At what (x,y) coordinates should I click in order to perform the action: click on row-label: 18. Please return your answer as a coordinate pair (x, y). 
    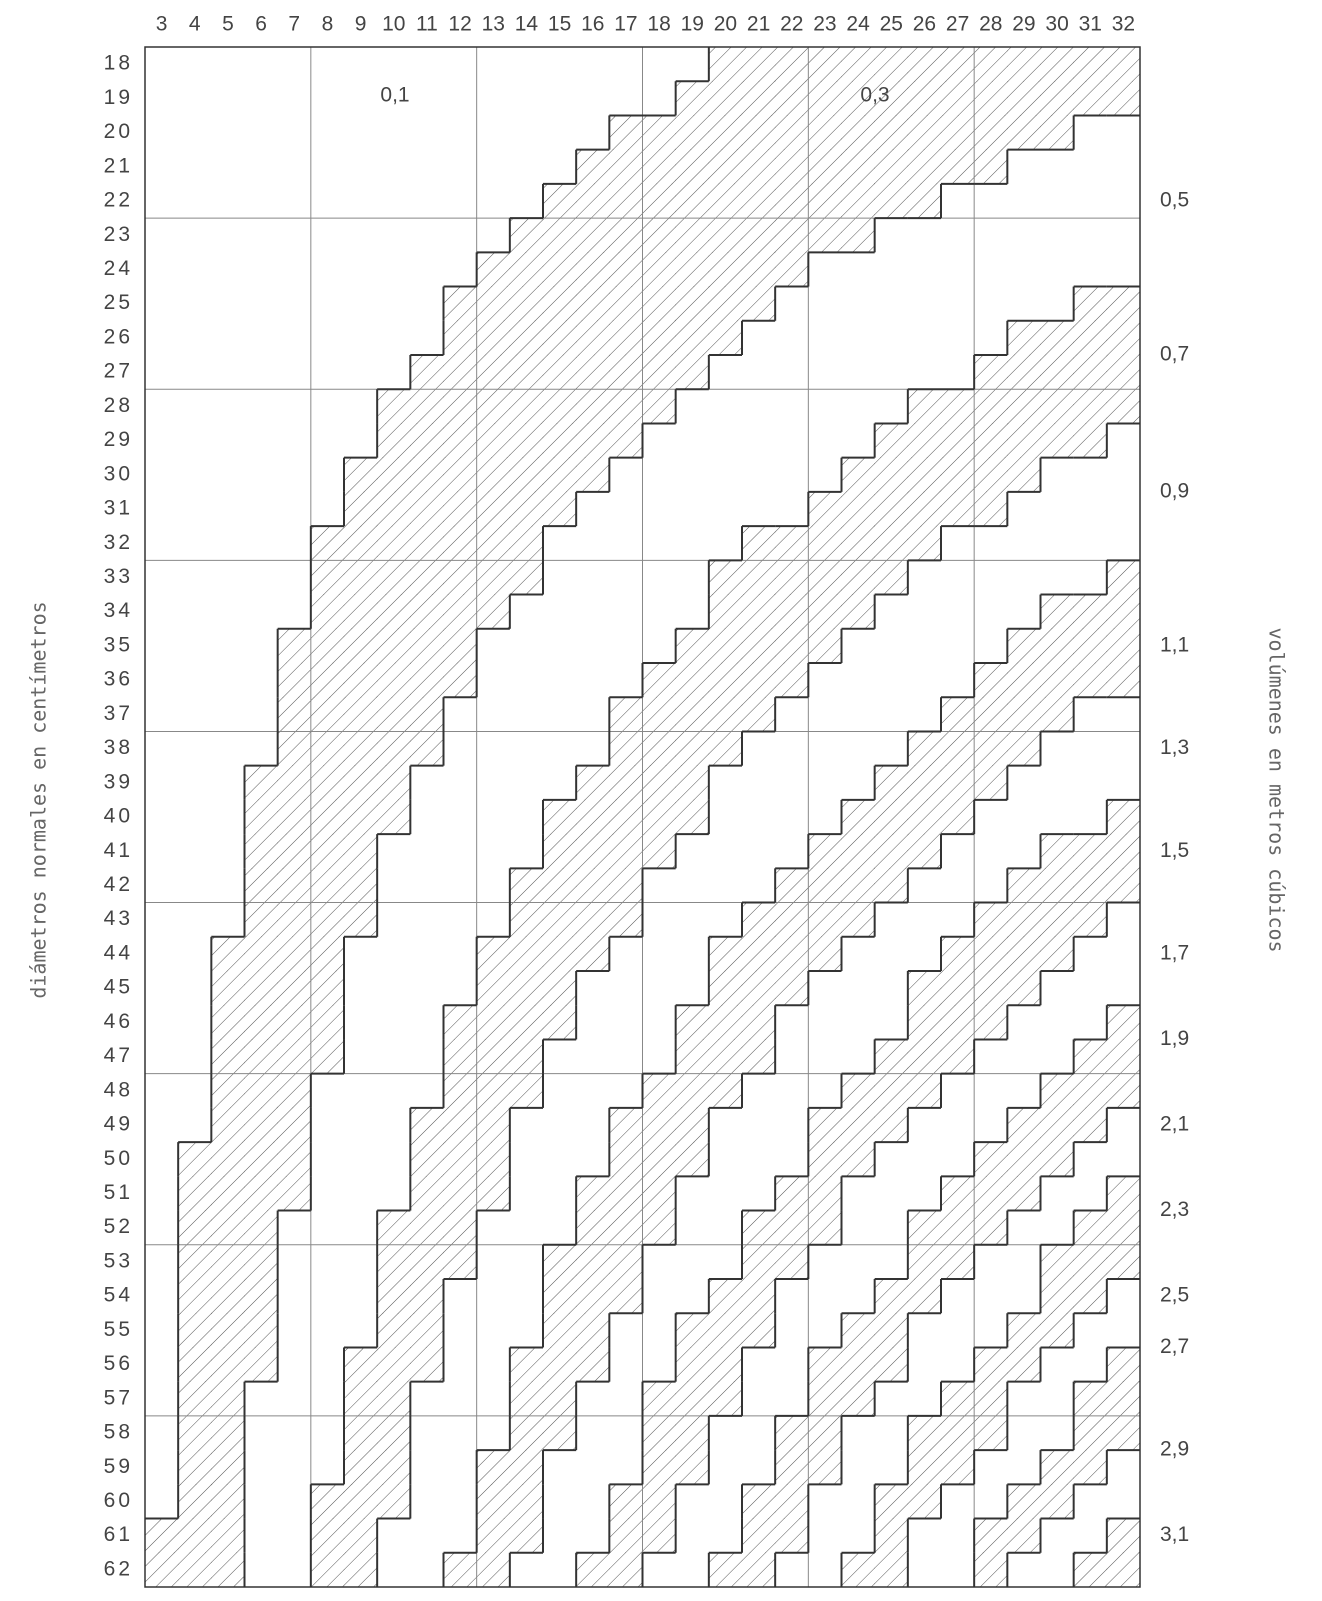
    Looking at the image, I should click on (118, 63).